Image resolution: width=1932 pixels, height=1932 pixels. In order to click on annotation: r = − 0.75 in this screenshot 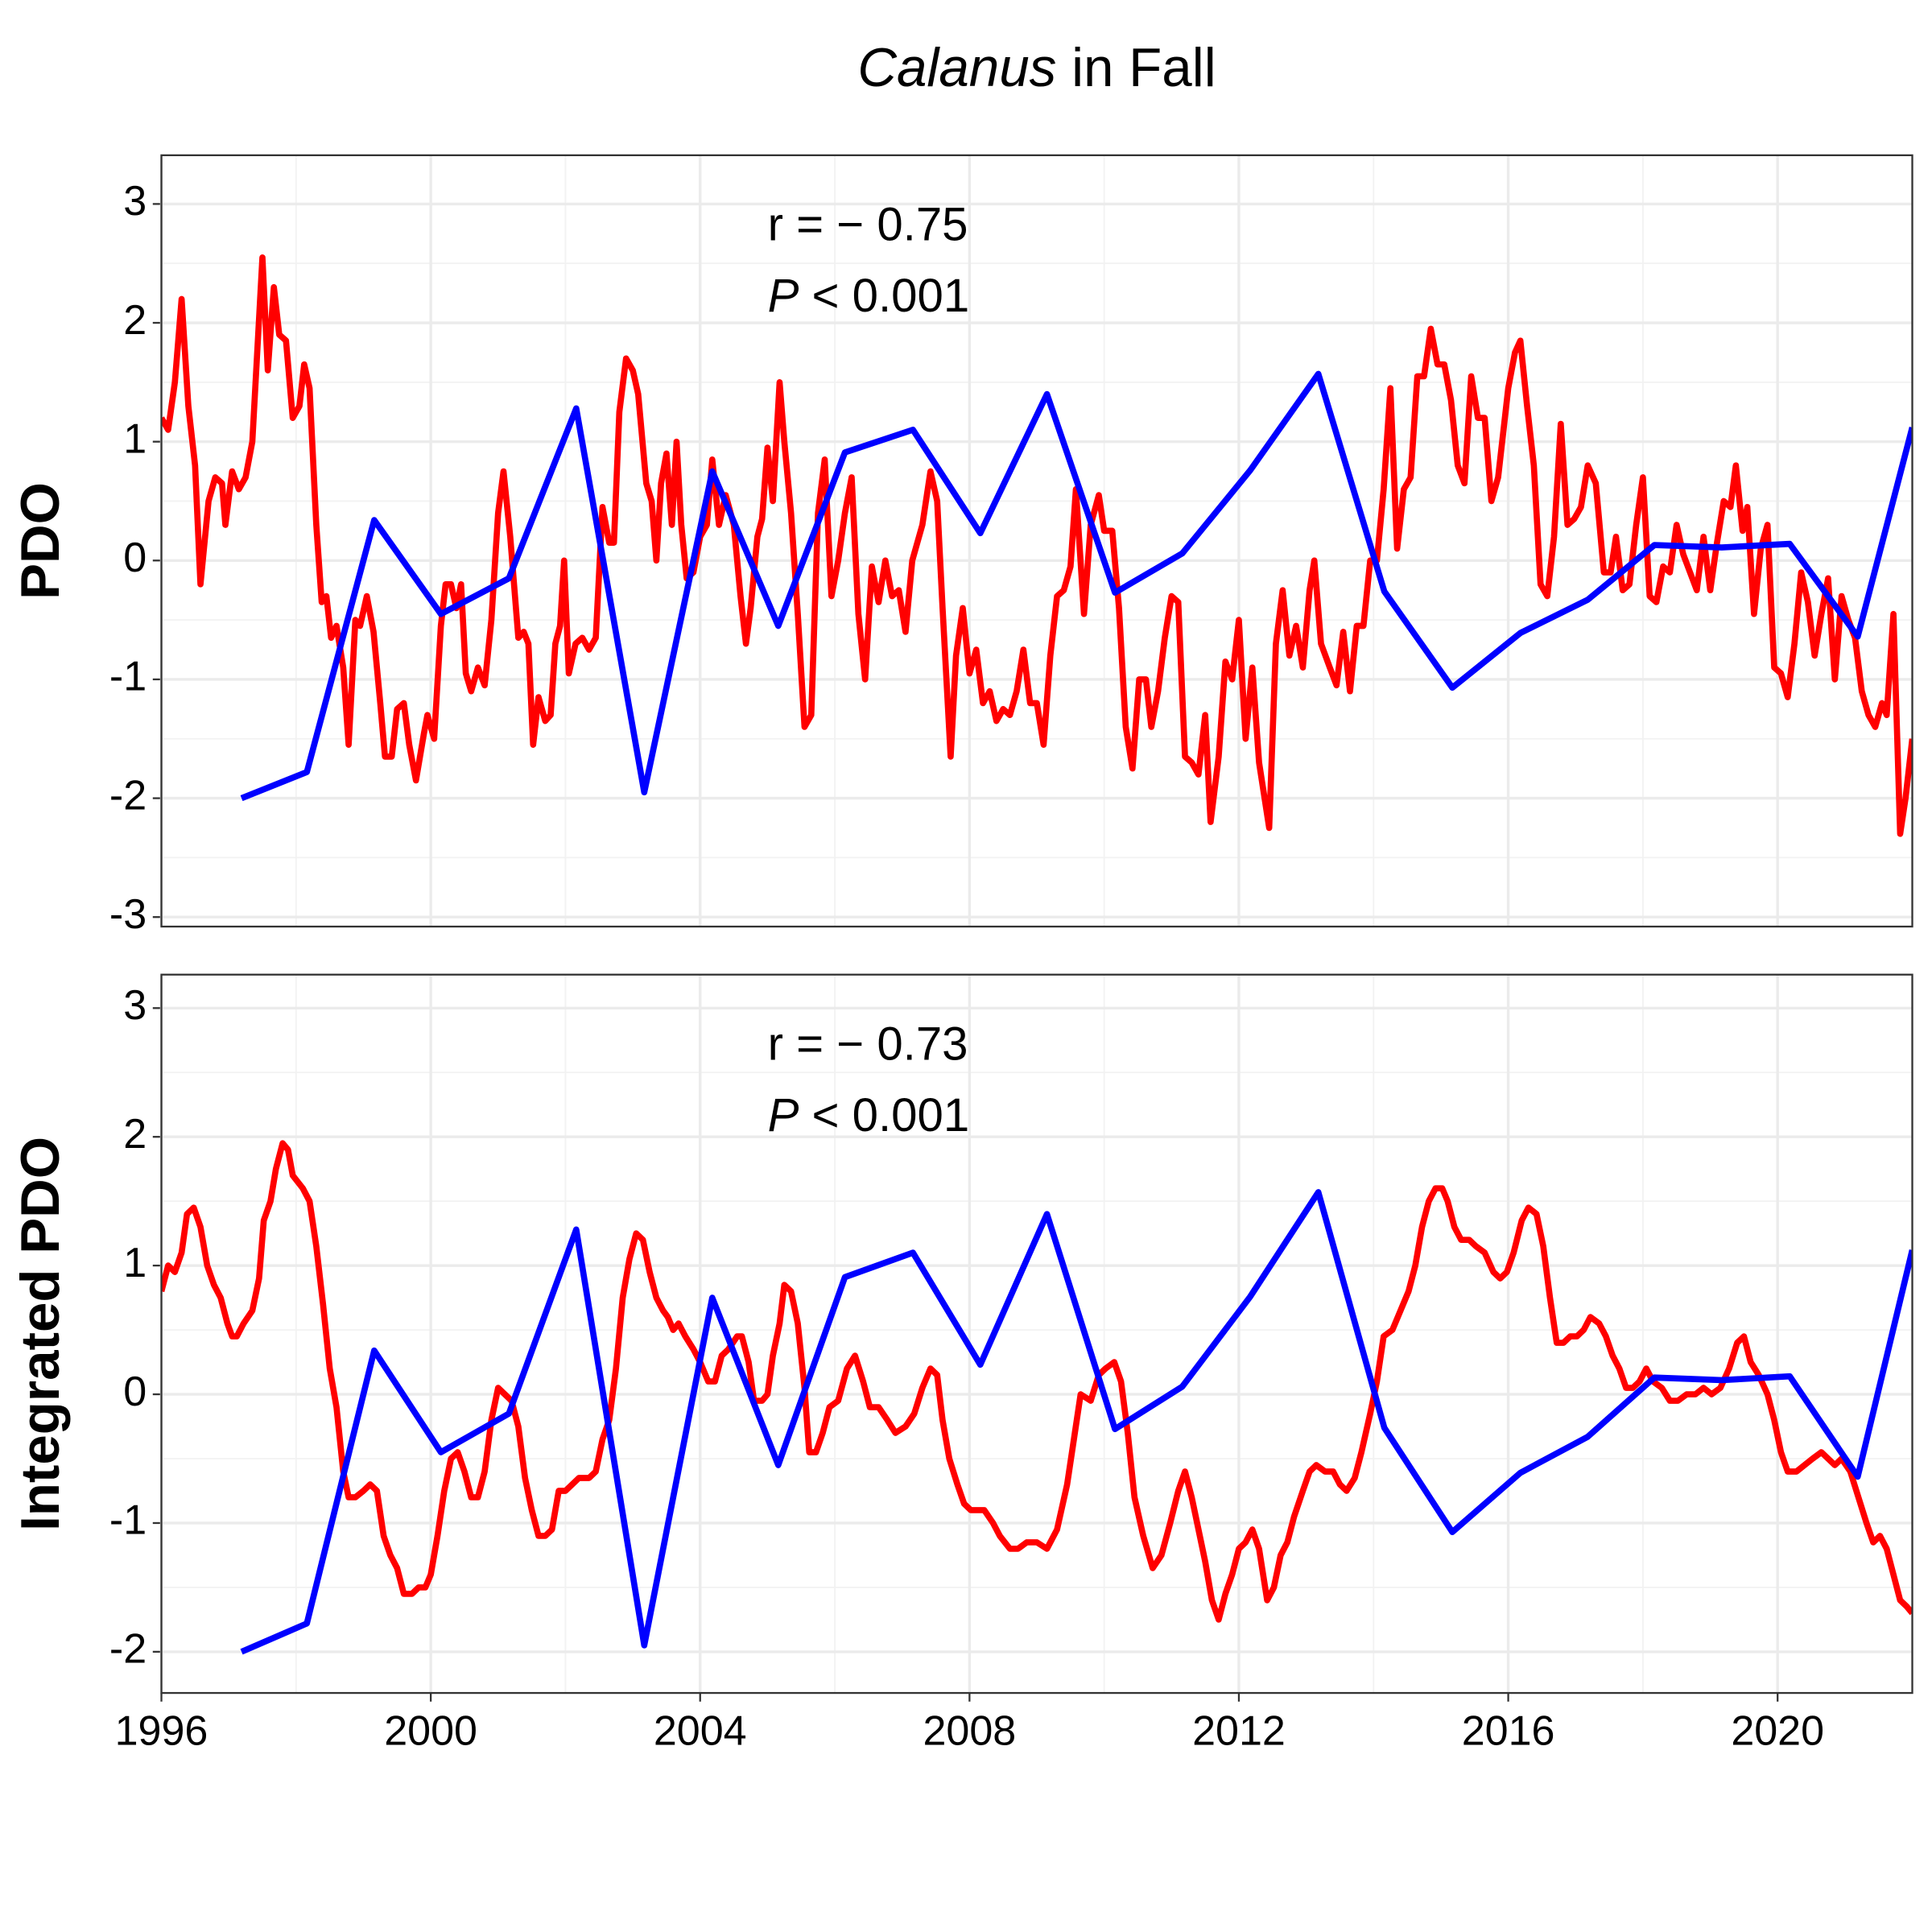, I will do `click(868, 225)`.